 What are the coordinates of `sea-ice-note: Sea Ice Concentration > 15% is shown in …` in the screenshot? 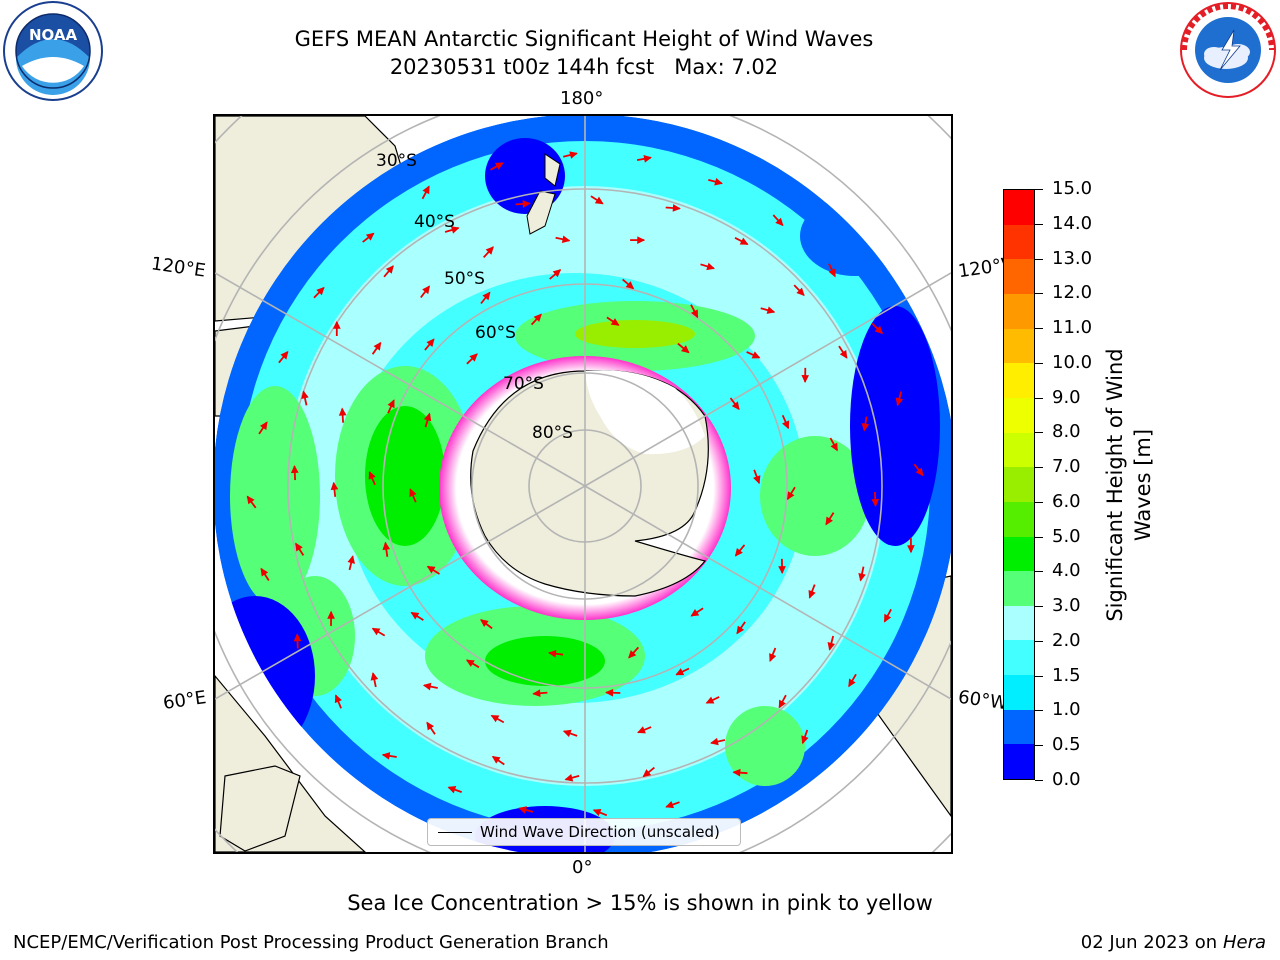 It's located at (640, 903).